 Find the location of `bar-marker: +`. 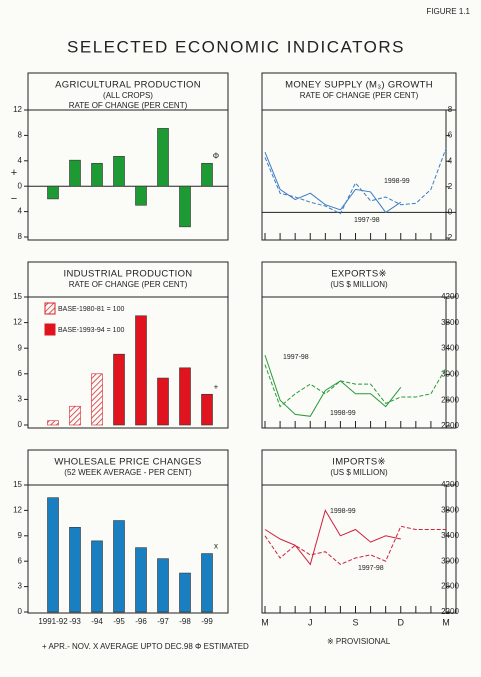

bar-marker: + is located at coordinates (216, 386).